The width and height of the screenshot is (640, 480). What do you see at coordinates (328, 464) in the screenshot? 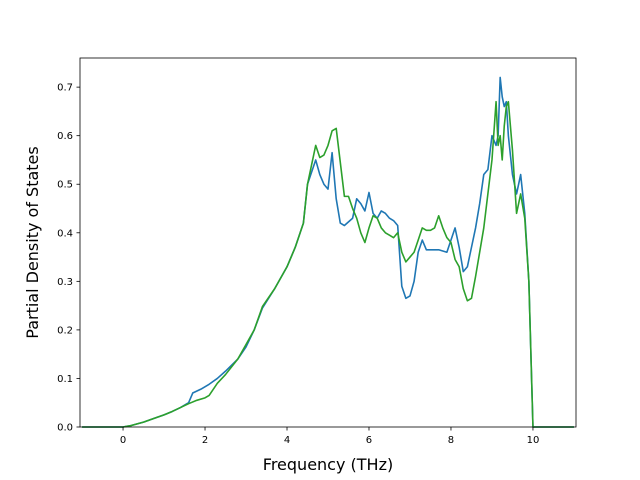
I see `x-axis-label: Frequency (THz)` at bounding box center [328, 464].